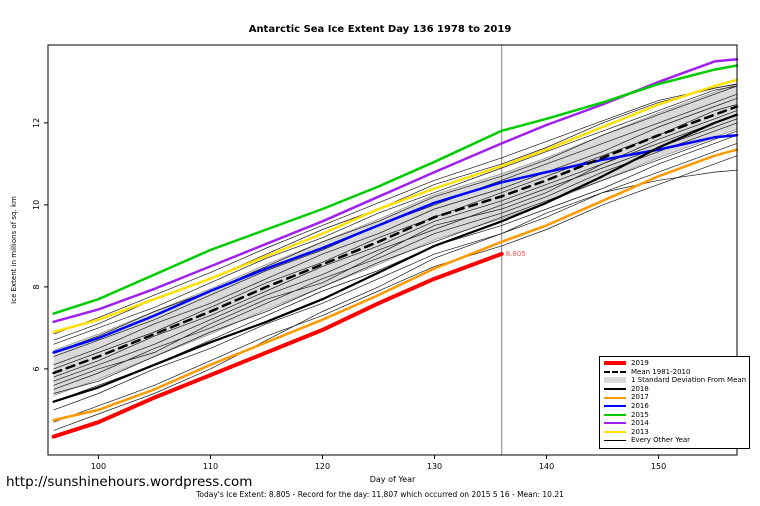  I want to click on legend-item: 2014, so click(674, 423).